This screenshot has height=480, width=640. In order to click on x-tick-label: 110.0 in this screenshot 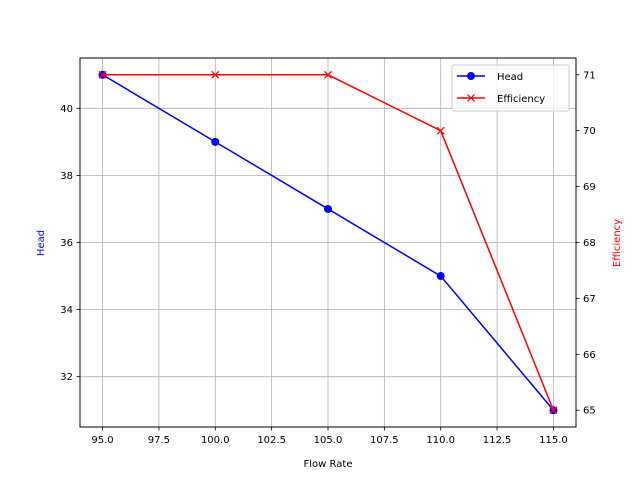, I will do `click(440, 440)`.